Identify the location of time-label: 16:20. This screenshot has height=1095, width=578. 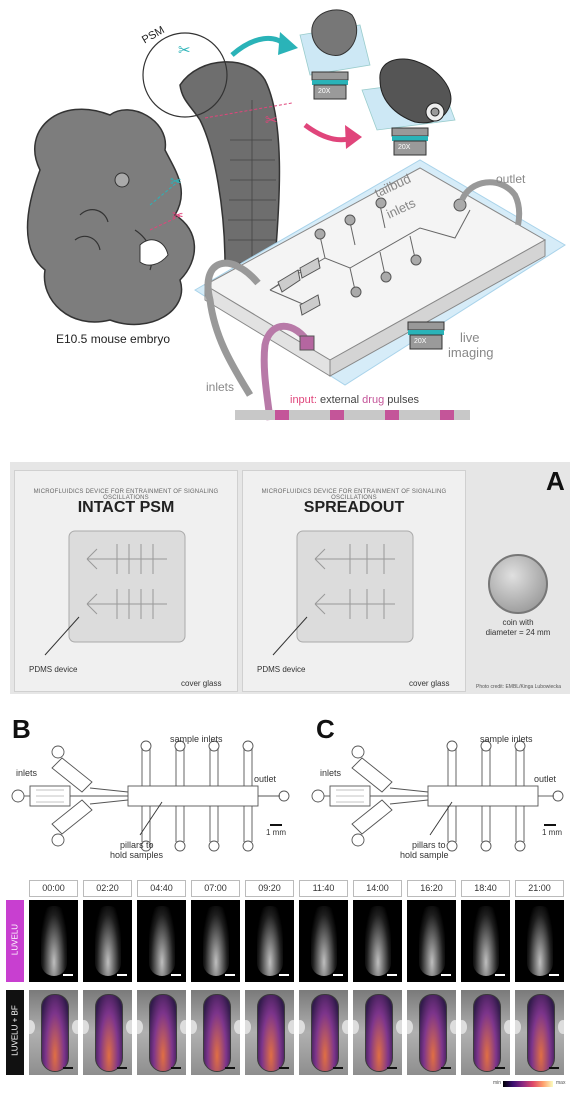
(431, 888).